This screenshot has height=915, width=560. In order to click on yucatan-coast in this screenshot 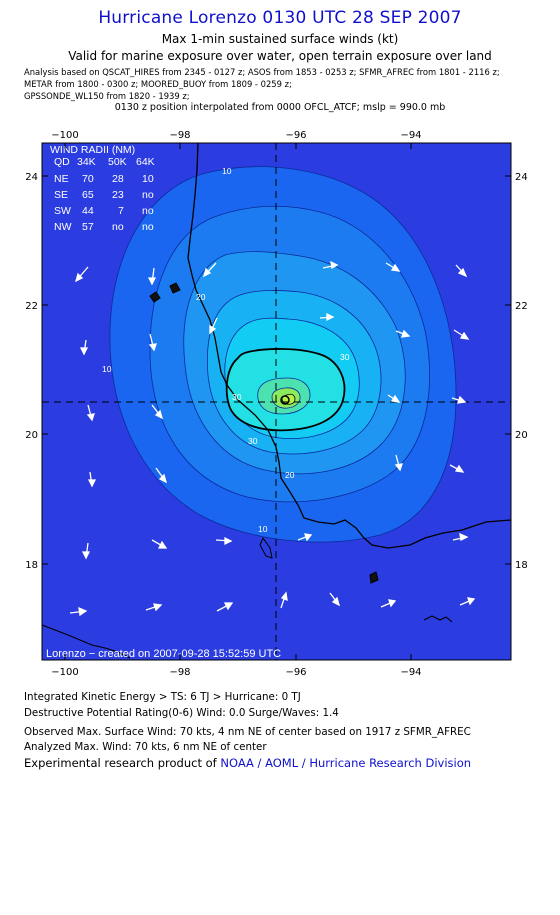, I will do `click(266, 547)`.